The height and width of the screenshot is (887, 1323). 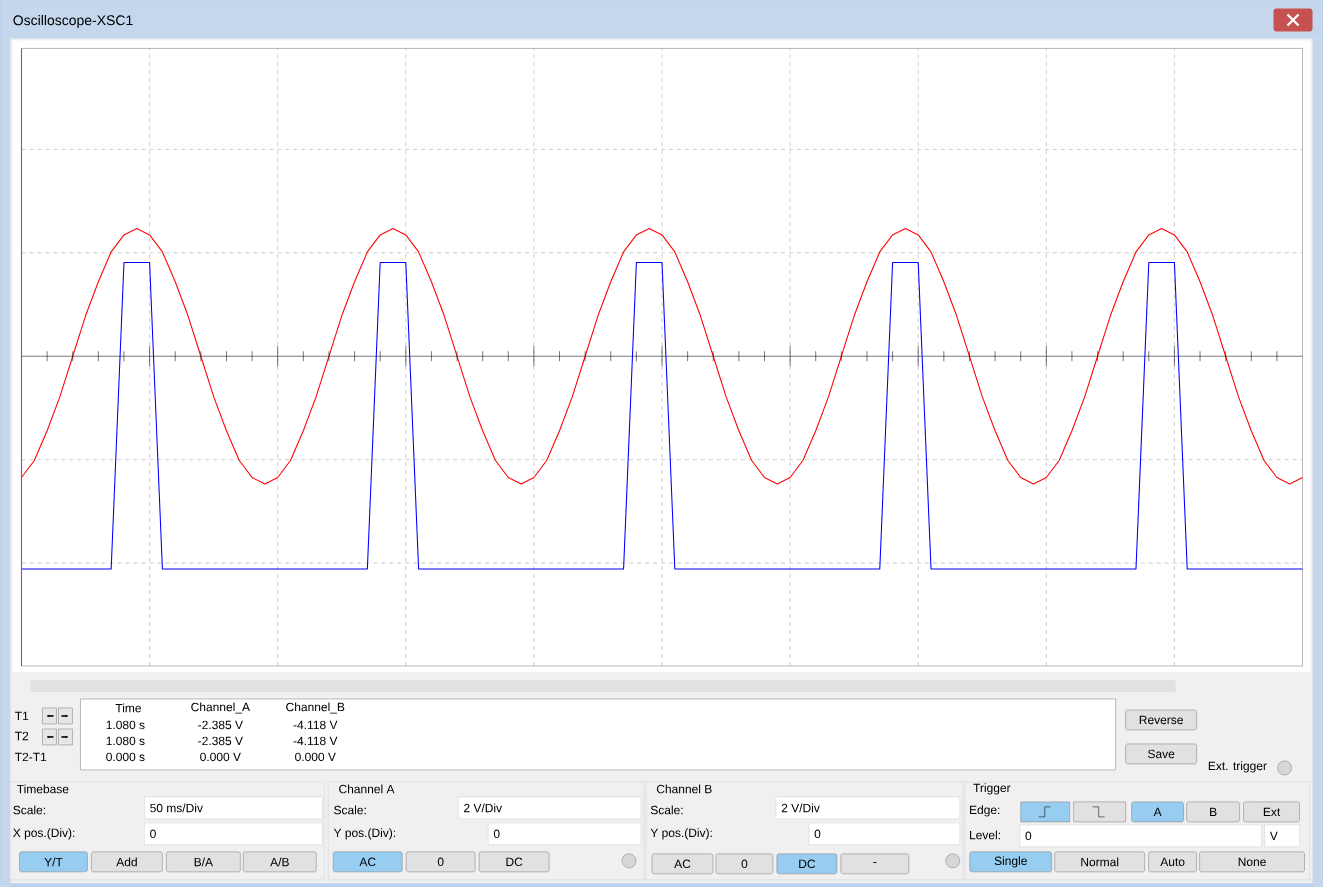 What do you see at coordinates (1237, 767) in the screenshot?
I see `text: Ext. trigger` at bounding box center [1237, 767].